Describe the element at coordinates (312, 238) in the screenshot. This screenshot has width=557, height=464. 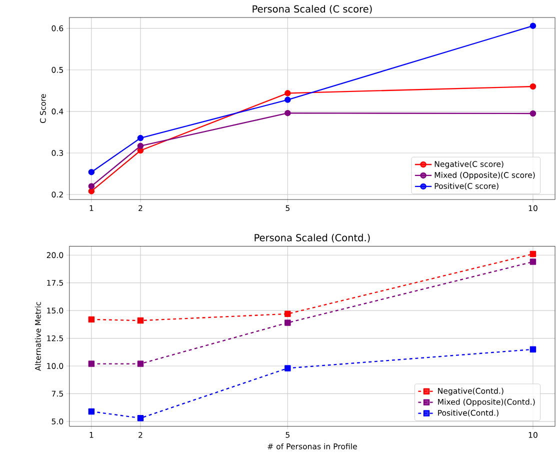
I see `chart-title: Persona Scaled (Contd.)` at that location.